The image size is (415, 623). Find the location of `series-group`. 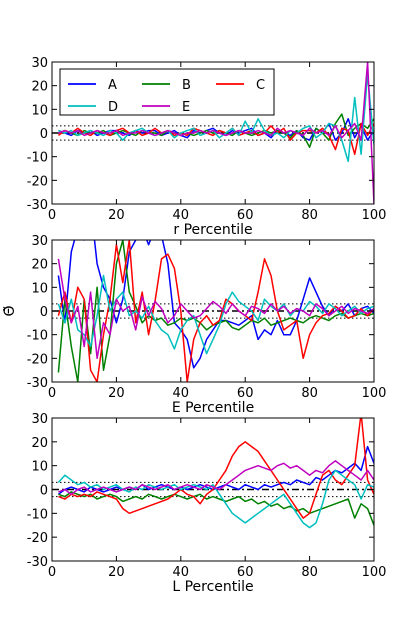

series-group is located at coordinates (215, 473).